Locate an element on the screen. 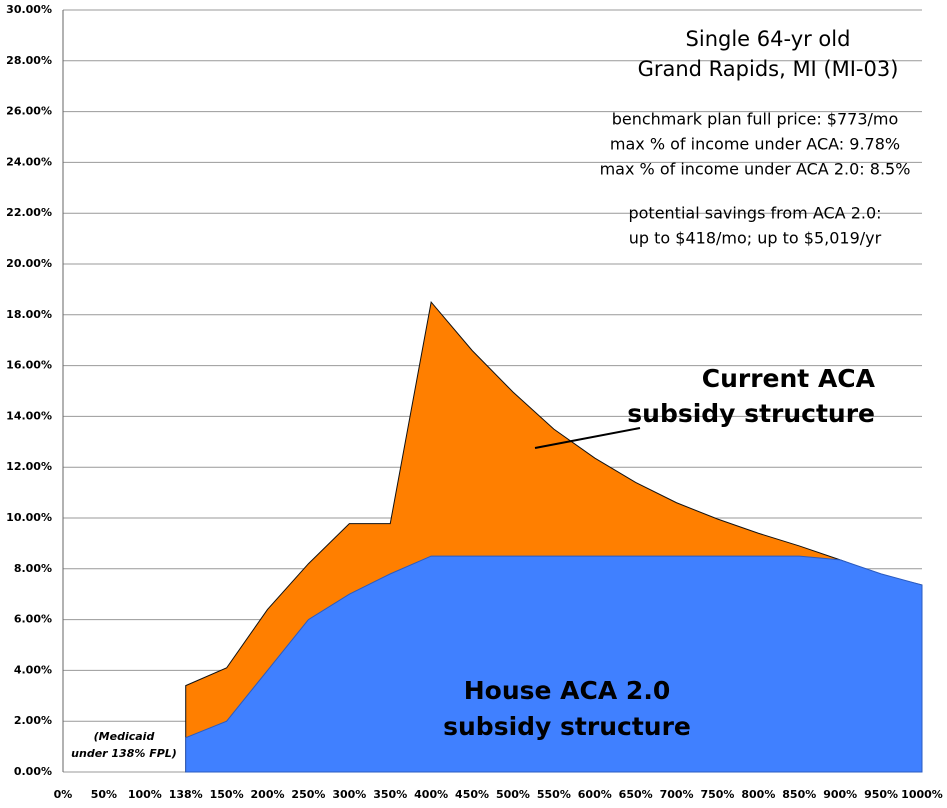 This screenshot has height=808, width=947. x-tick-label: 150% is located at coordinates (227, 794).